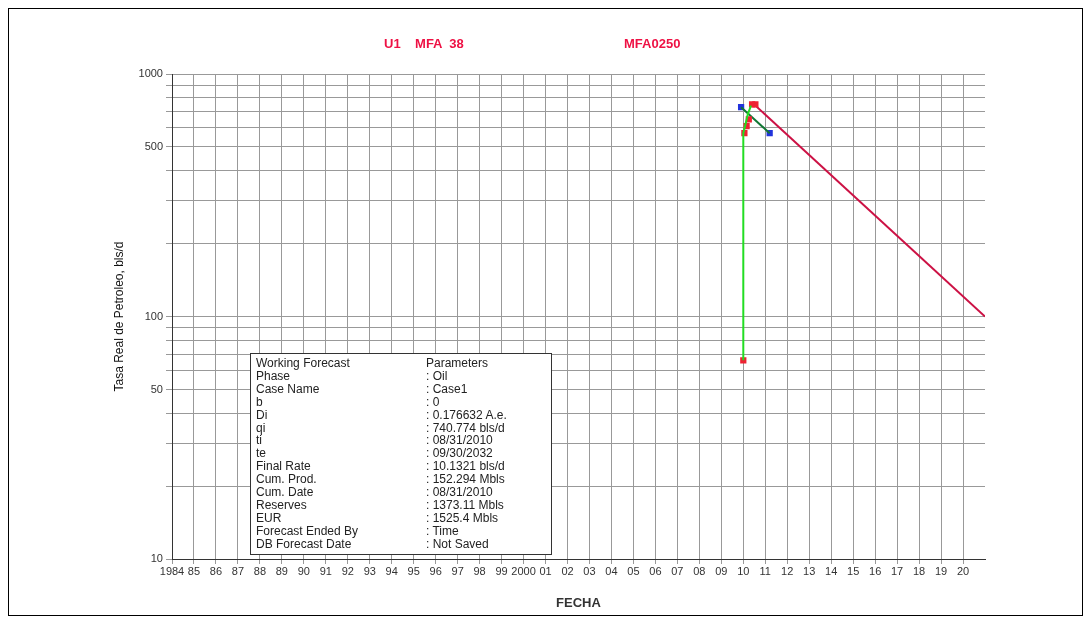  Describe the element at coordinates (633, 570) in the screenshot. I see `x-tick-label: 05` at that location.